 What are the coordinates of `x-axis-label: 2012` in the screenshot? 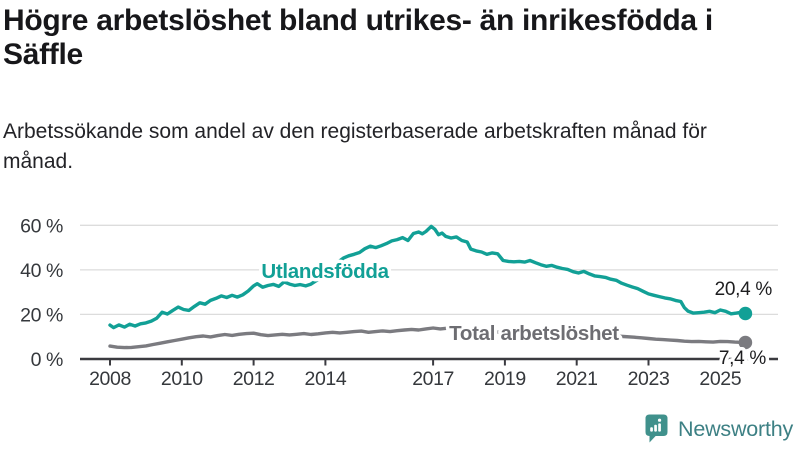 It's located at (254, 379).